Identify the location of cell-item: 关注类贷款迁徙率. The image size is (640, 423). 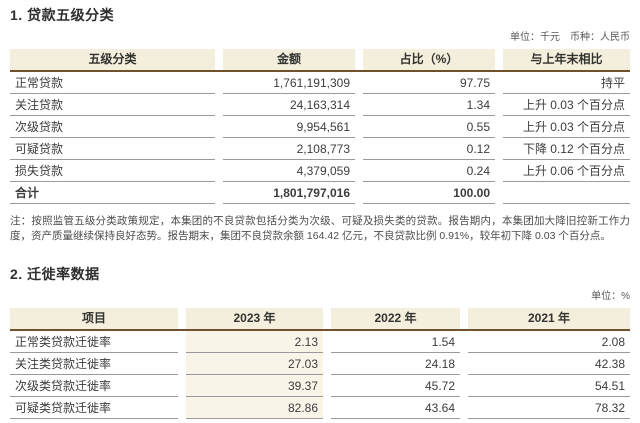
(94, 364).